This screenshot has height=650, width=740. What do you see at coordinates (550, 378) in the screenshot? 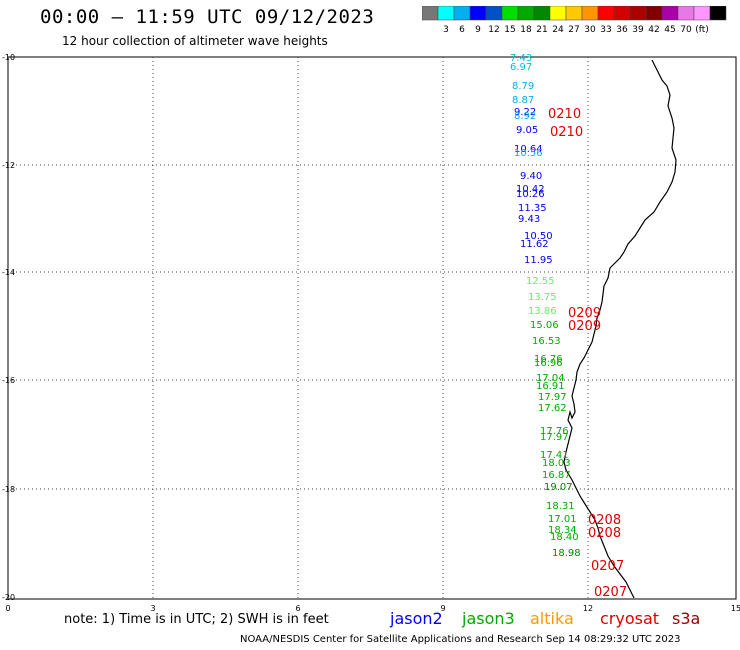
I see `wave-height-value: 17.04` at bounding box center [550, 378].